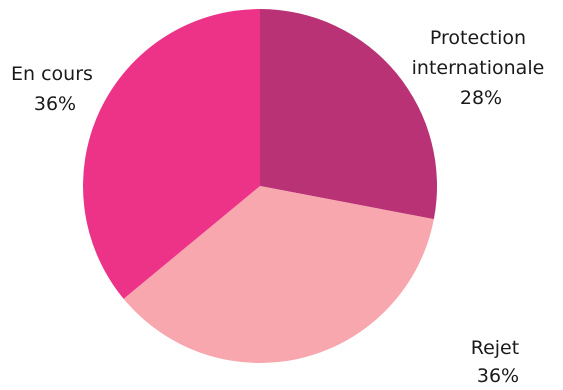 Image resolution: width=563 pixels, height=390 pixels. What do you see at coordinates (498, 362) in the screenshot?
I see `slice-label-rejet: Rejet 36%` at bounding box center [498, 362].